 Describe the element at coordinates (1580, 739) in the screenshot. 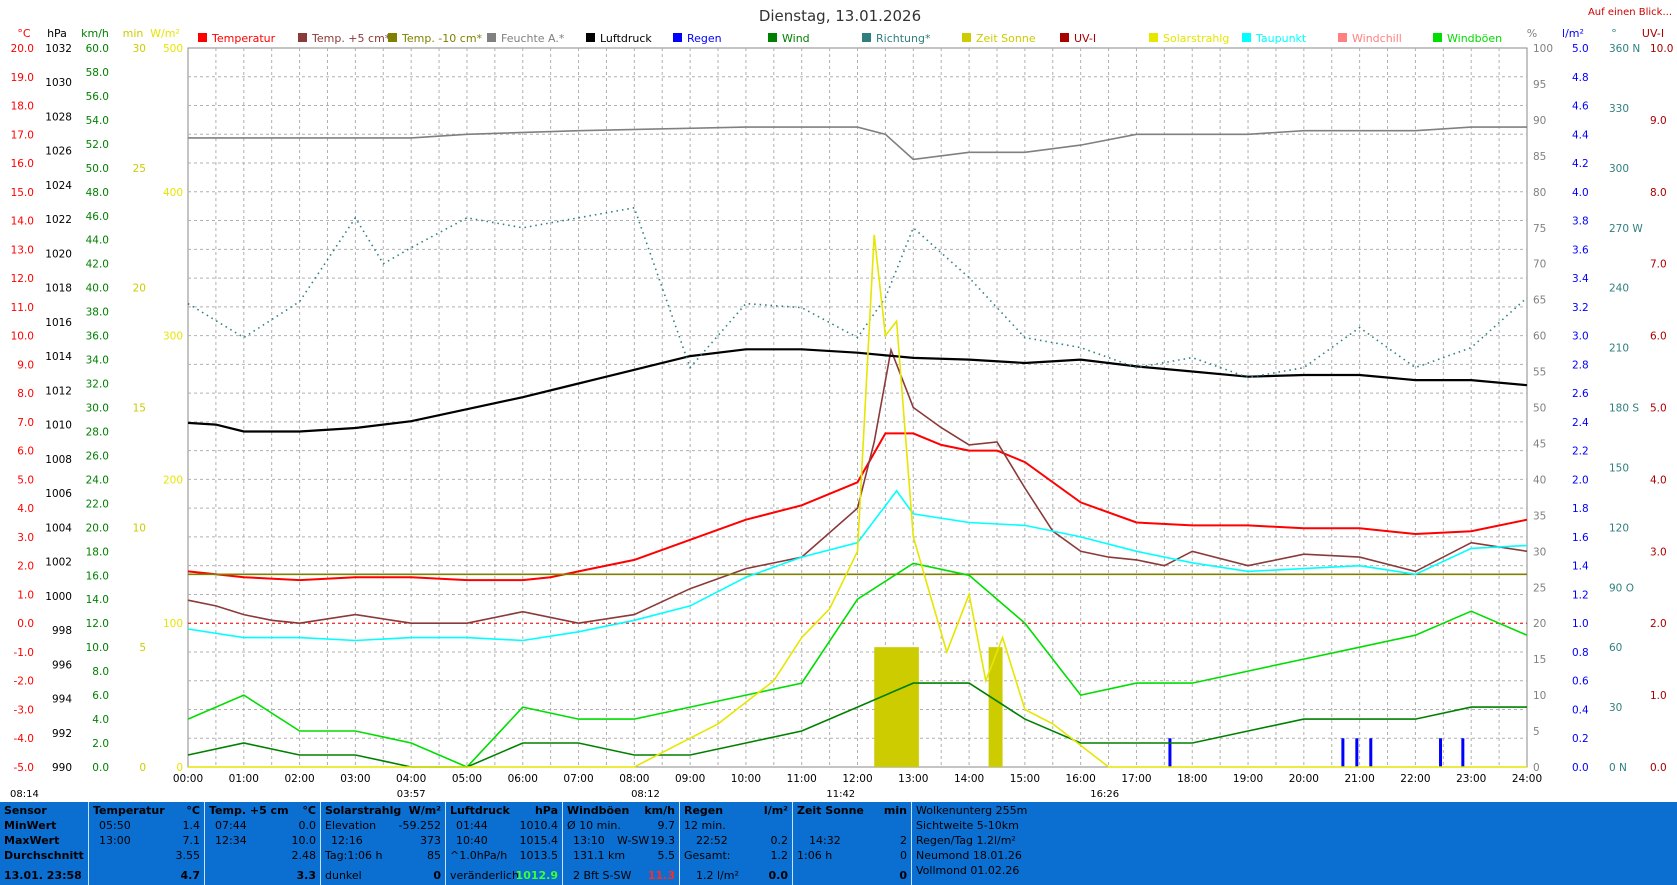

I see `axis-tick-label: 0.2` at that location.